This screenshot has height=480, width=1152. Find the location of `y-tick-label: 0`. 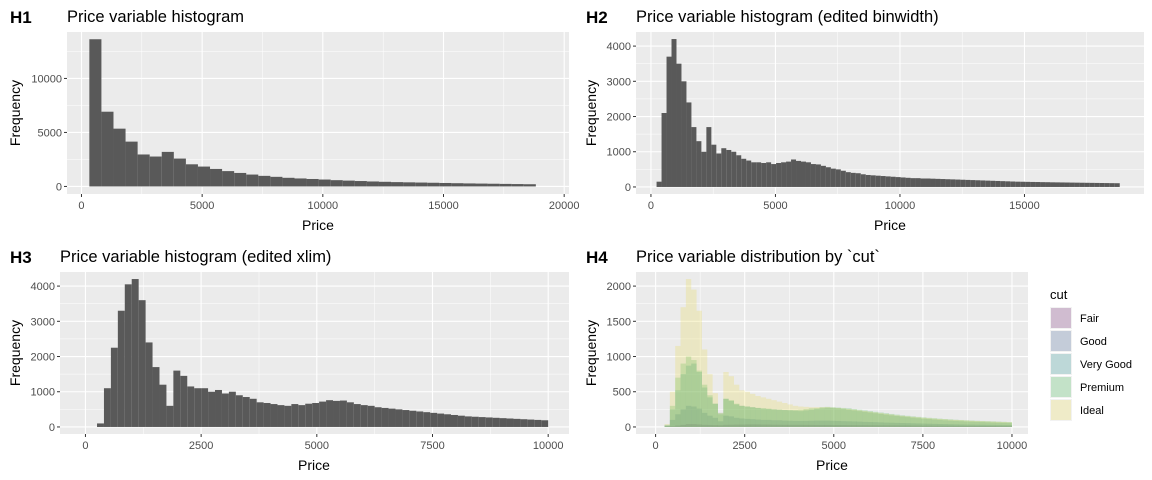

y-tick-label: 0 is located at coordinates (52, 428).